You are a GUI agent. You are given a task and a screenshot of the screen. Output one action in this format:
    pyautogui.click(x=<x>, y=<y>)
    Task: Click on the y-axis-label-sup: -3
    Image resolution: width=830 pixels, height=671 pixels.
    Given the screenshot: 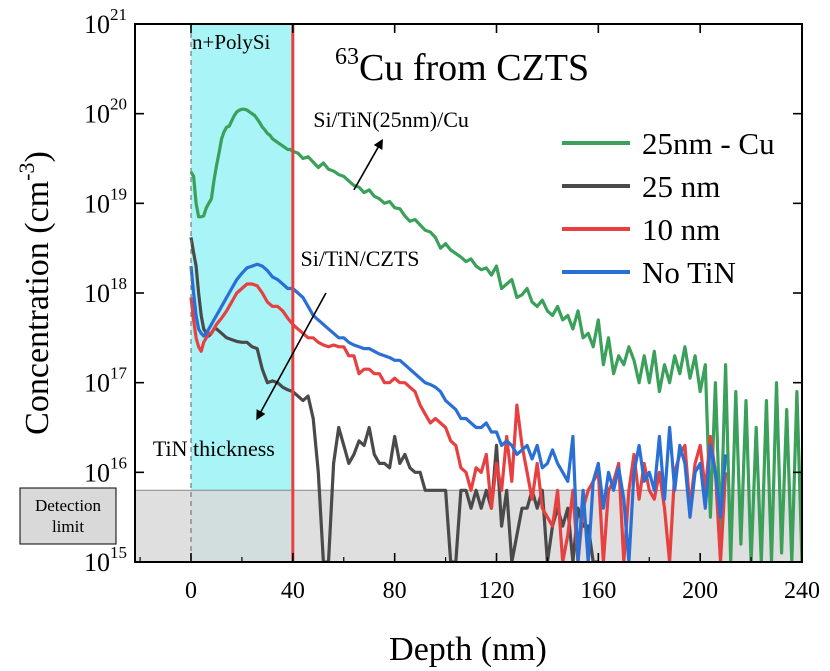 What is the action you would take?
    pyautogui.click(x=26, y=172)
    